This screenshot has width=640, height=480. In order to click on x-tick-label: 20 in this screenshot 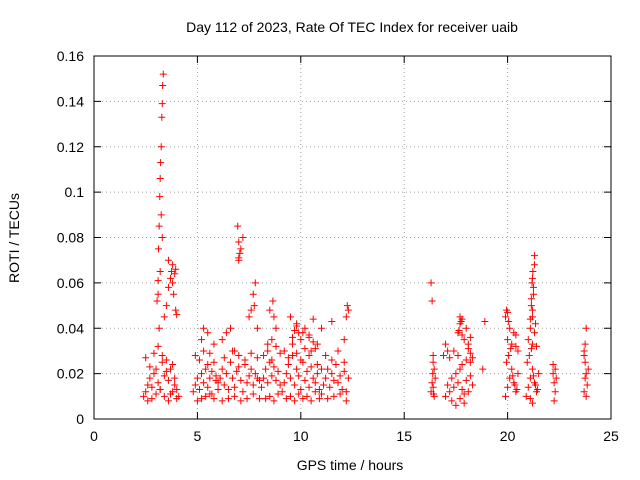, I will do `click(508, 436)`.